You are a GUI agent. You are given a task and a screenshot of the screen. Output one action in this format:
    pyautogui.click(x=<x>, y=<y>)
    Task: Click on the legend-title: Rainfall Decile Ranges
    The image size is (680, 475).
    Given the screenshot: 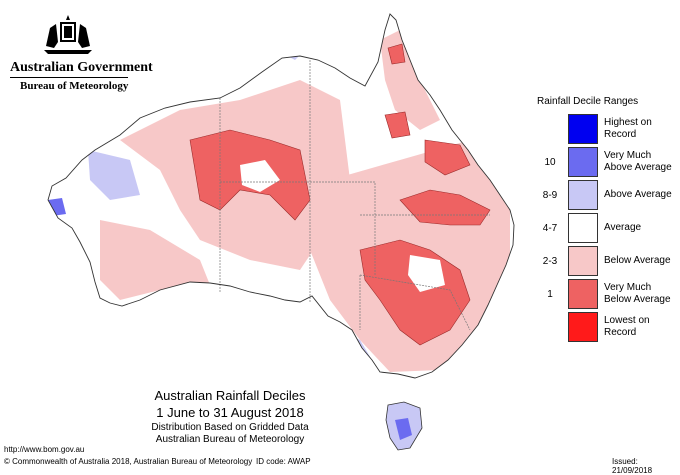 What is the action you would take?
    pyautogui.click(x=588, y=101)
    